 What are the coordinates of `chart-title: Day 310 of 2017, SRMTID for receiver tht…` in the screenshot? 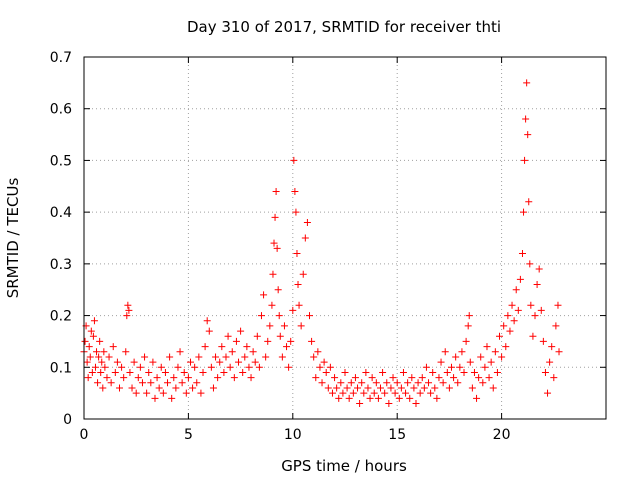 It's located at (344, 27).